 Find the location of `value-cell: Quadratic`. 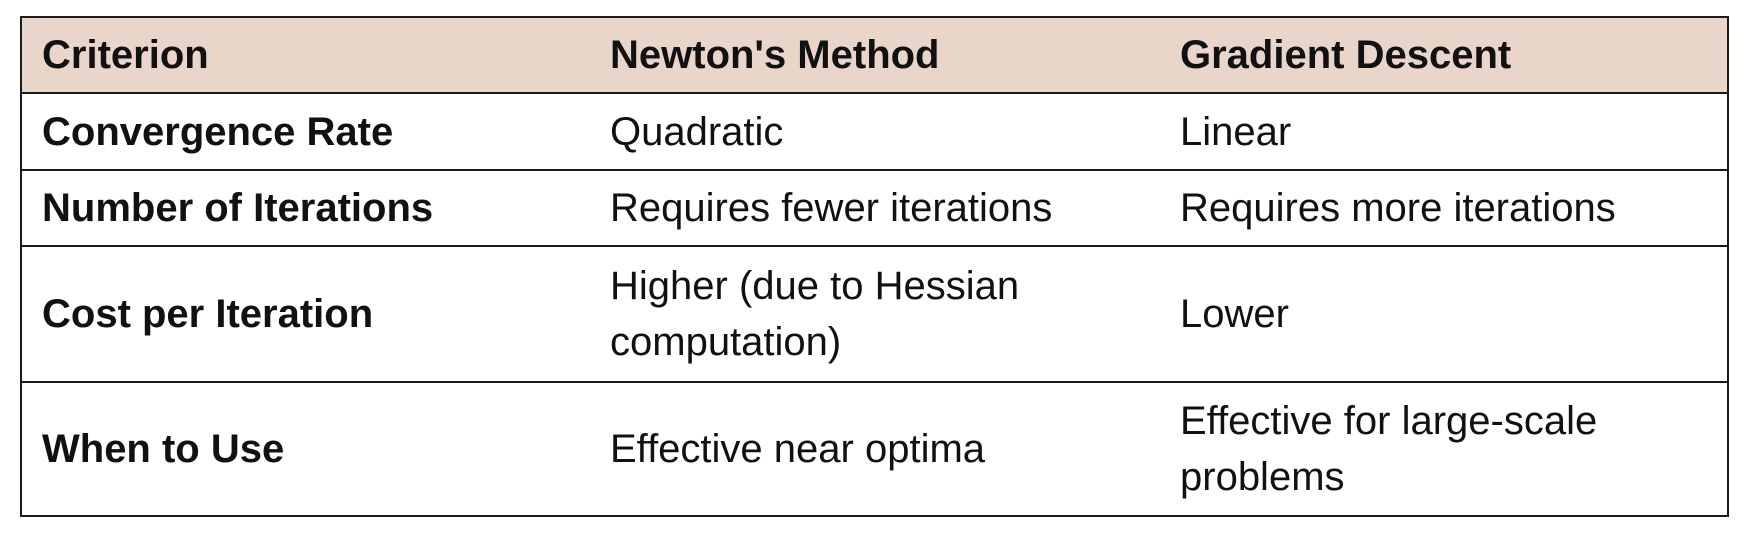

value-cell: Quadratic is located at coordinates (875, 131).